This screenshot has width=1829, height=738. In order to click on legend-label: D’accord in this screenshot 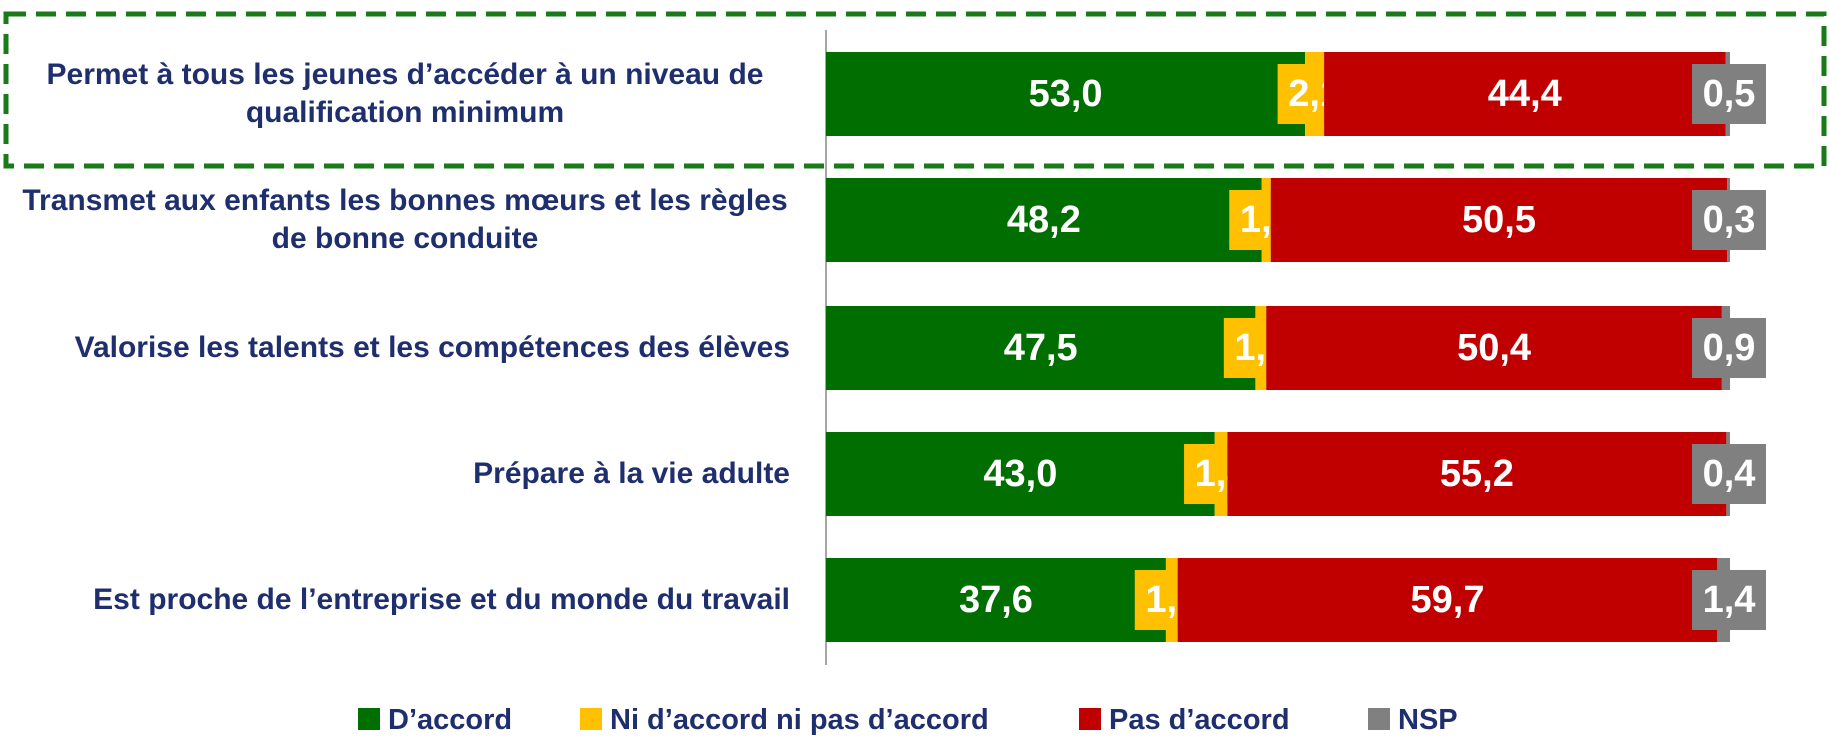, I will do `click(450, 720)`.